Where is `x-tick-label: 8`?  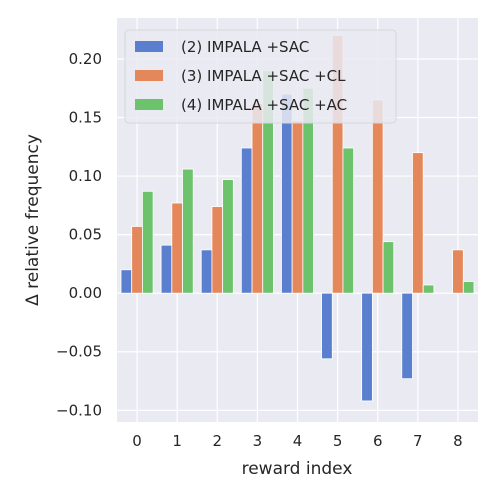
x-tick-label: 8 is located at coordinates (458, 441).